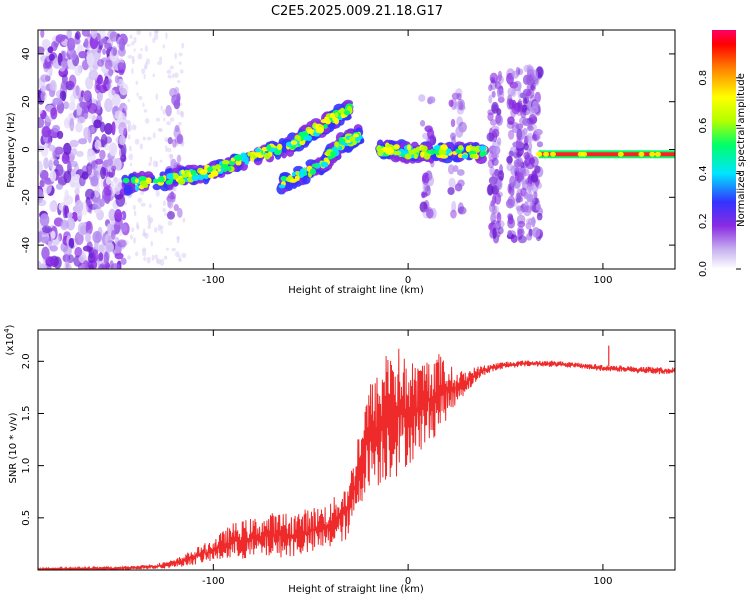  Describe the element at coordinates (26, 54) in the screenshot. I see `y-tick-label: 40` at that location.